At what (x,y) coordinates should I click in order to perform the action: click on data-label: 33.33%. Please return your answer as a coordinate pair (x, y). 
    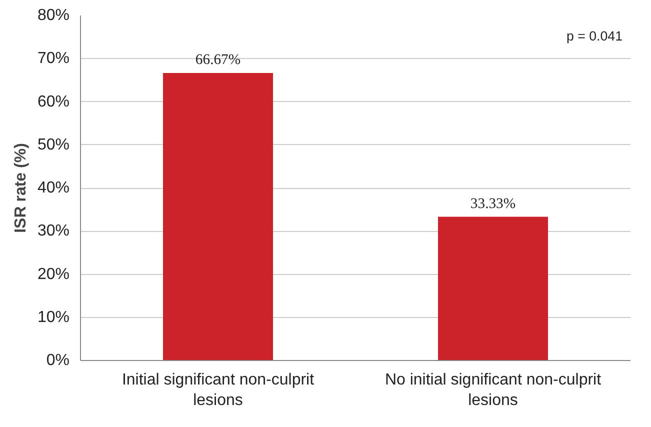
    Looking at the image, I should click on (493, 204).